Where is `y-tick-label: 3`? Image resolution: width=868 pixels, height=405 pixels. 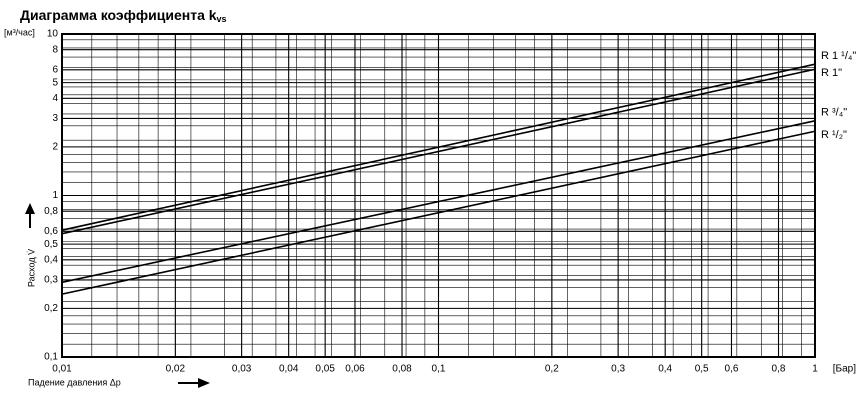 y-tick-label: 3 is located at coordinates (55, 118).